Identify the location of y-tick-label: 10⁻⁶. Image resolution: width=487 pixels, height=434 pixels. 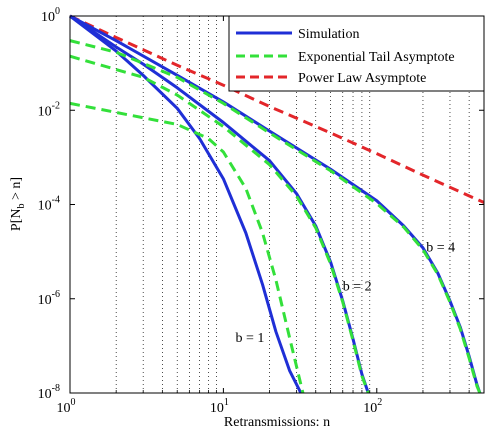
(49, 298).